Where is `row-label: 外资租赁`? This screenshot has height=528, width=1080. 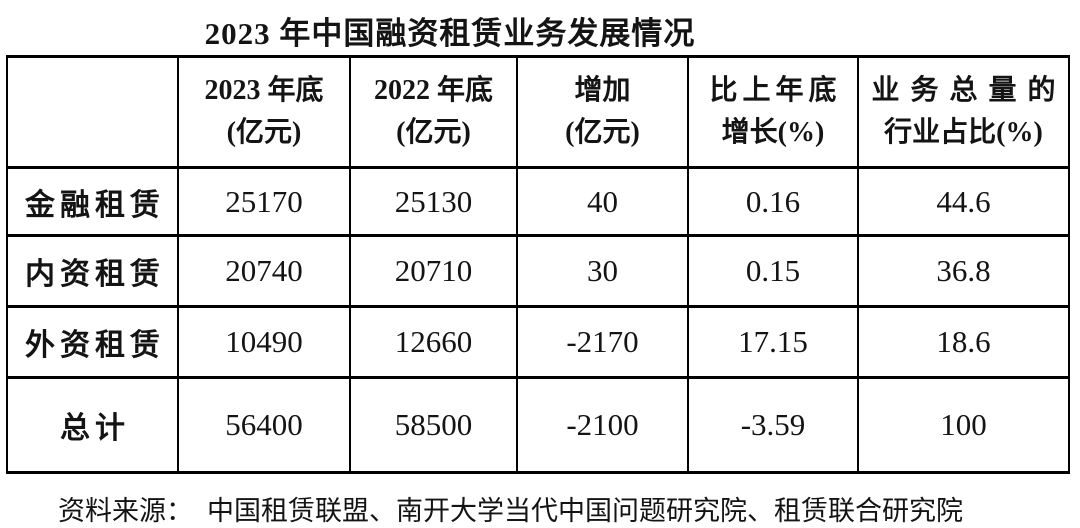 row-label: 外资租赁 is located at coordinates (92, 342).